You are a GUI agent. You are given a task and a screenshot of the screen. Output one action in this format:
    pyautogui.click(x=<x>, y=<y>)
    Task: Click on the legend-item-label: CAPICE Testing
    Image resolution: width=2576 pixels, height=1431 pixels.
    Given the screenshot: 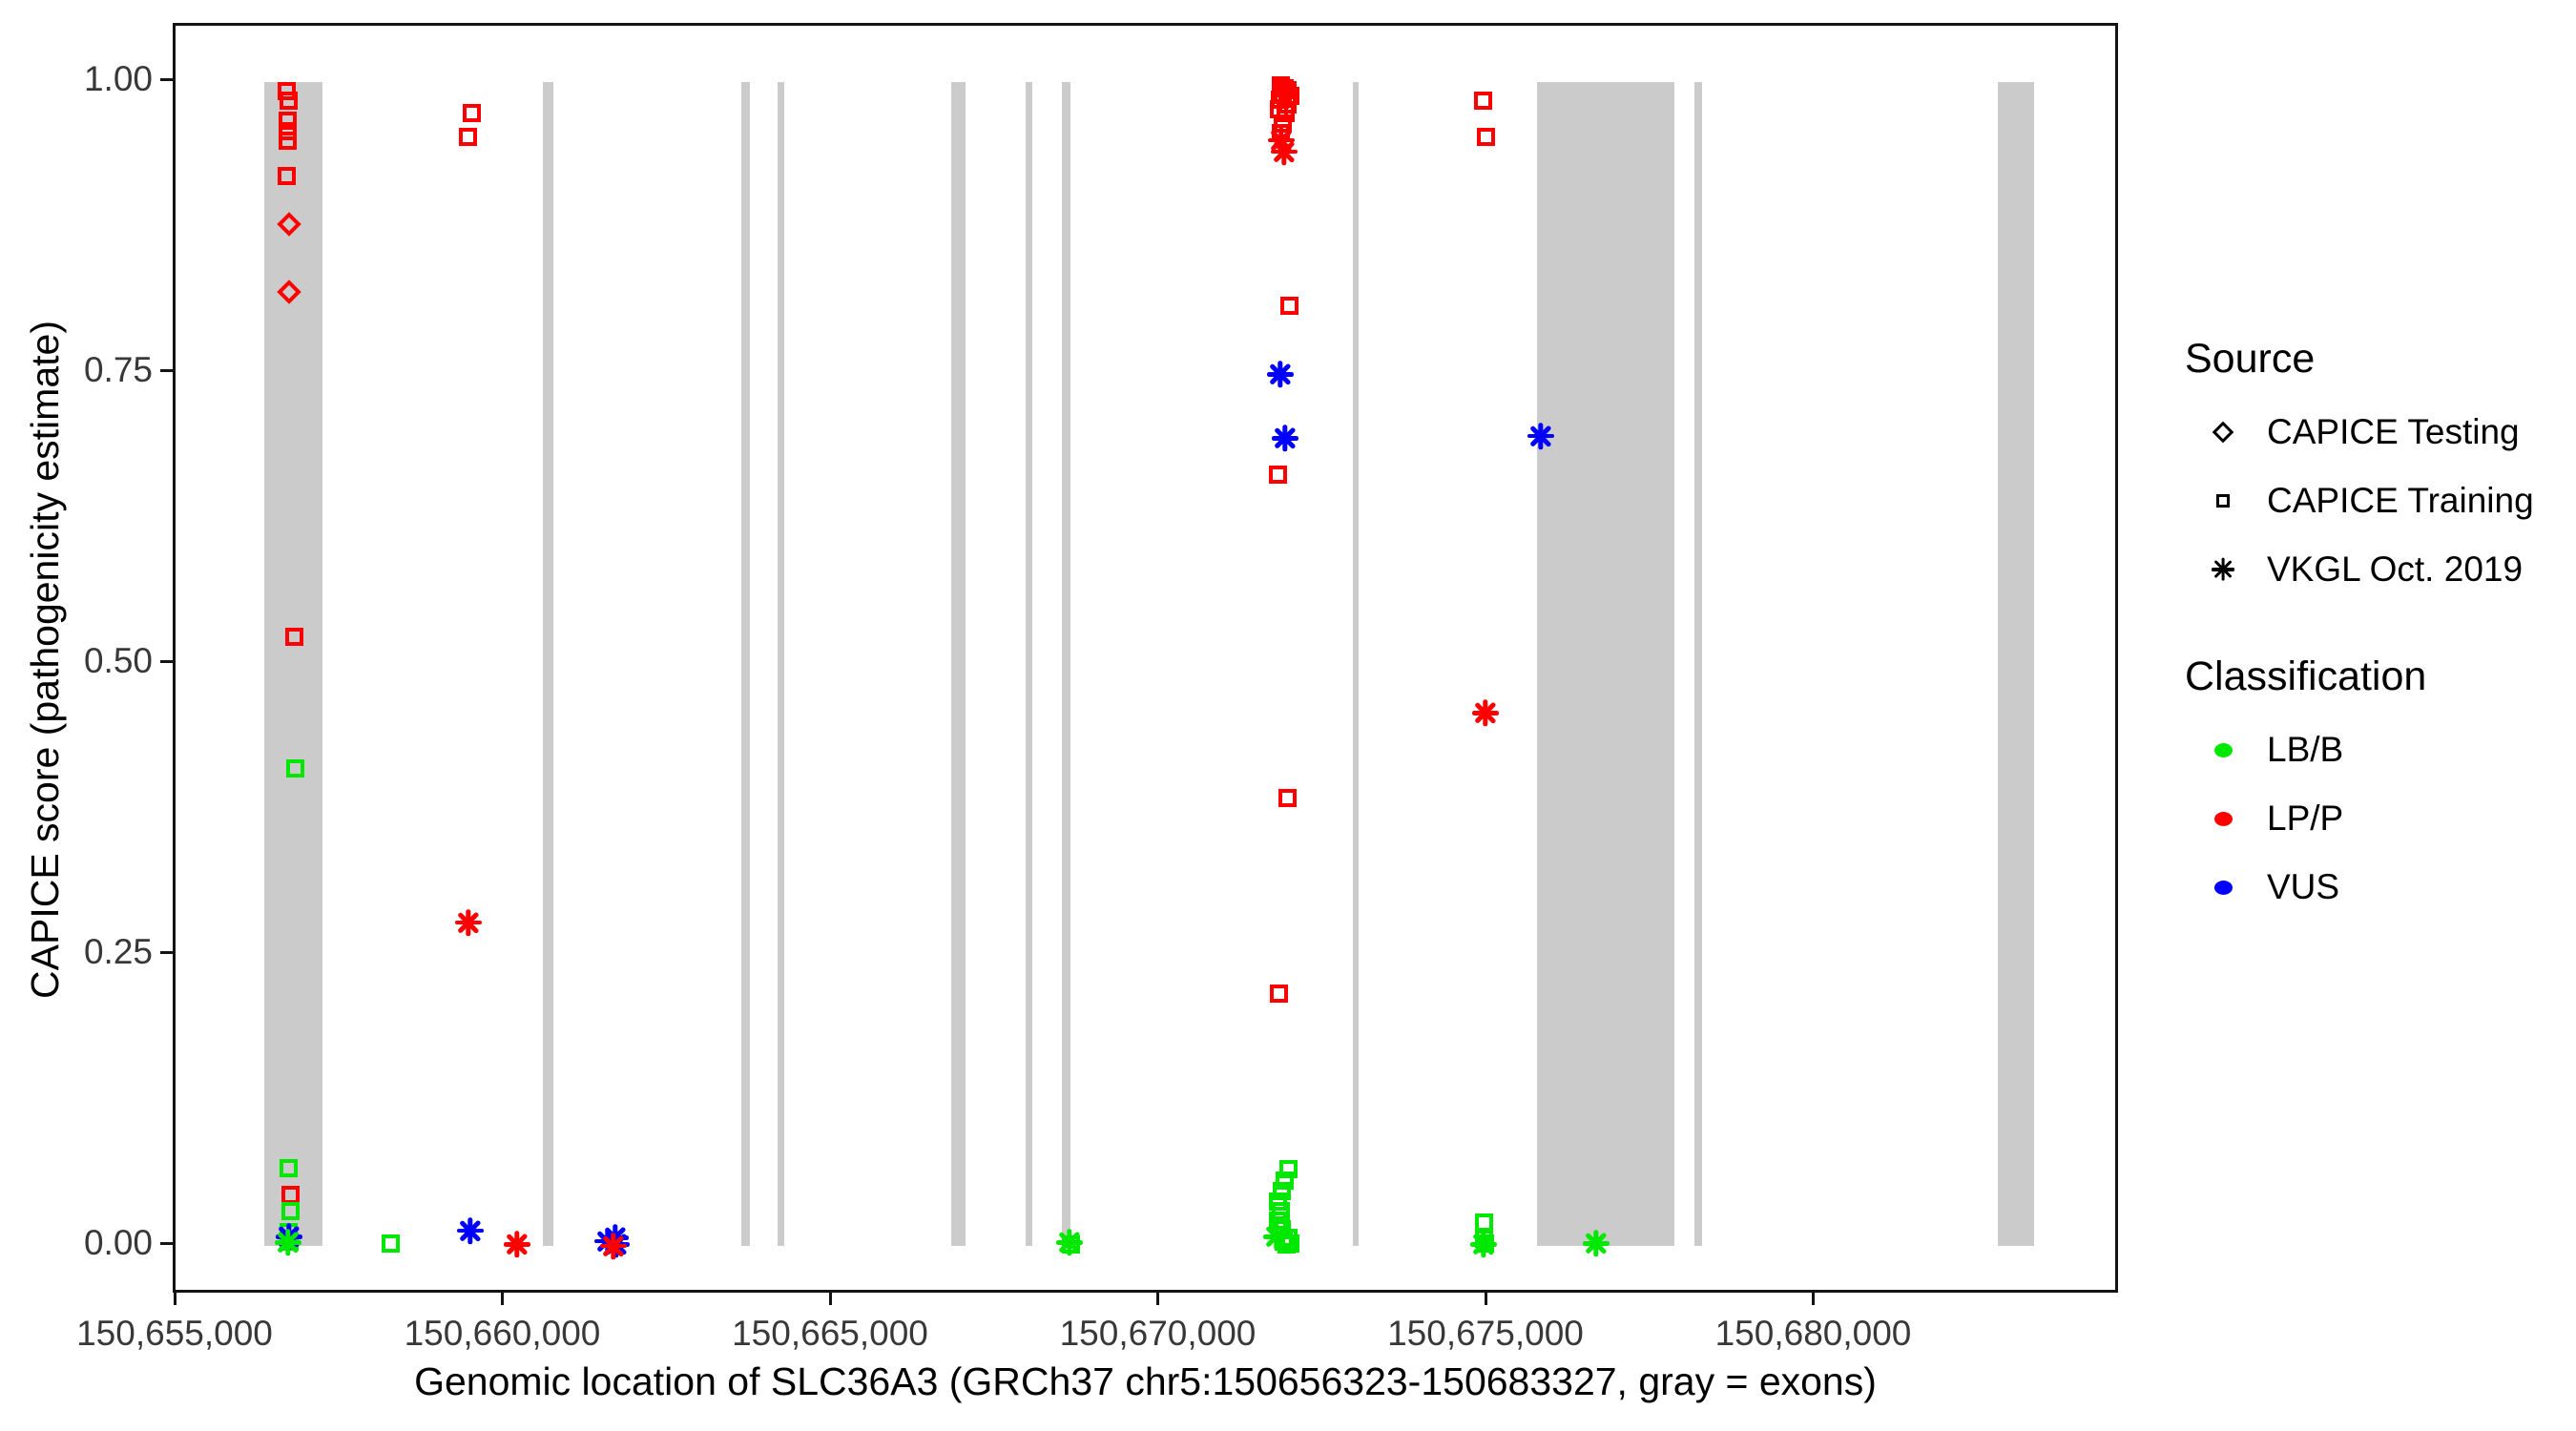 What is the action you would take?
    pyautogui.click(x=2393, y=431)
    